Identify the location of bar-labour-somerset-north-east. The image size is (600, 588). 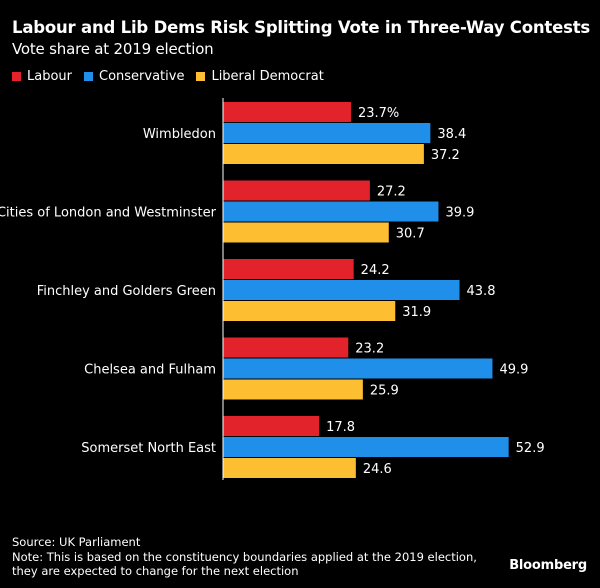
(271, 426).